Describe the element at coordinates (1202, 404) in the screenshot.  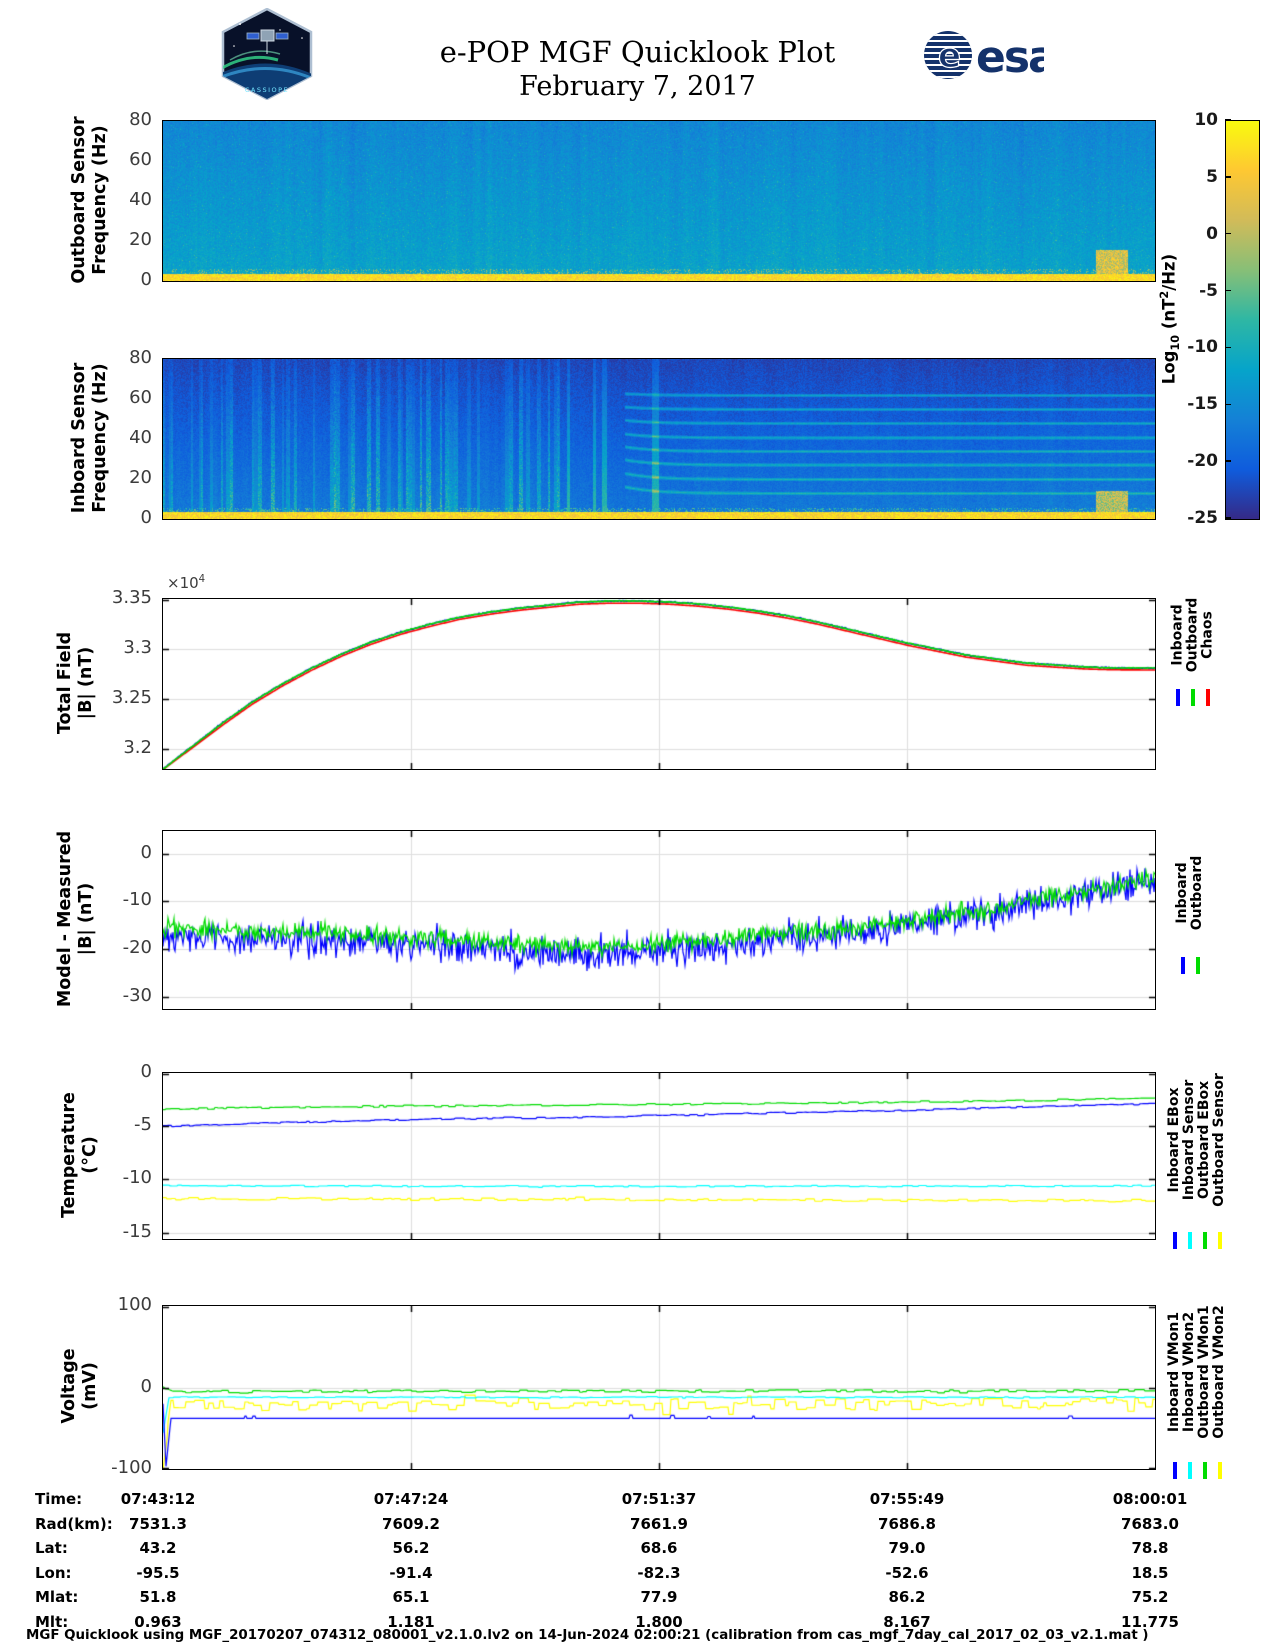
I see `colorbar-tick-label: -15` at that location.